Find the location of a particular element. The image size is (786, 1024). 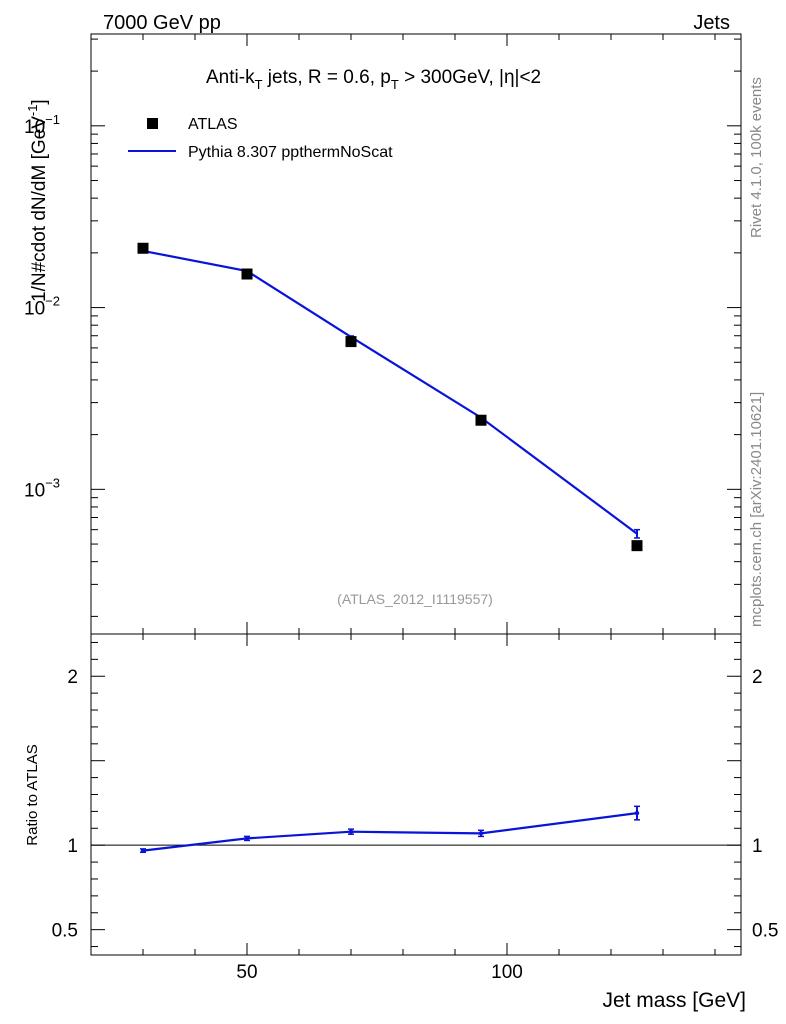

x-tick-label: 100 is located at coordinates (507, 972).